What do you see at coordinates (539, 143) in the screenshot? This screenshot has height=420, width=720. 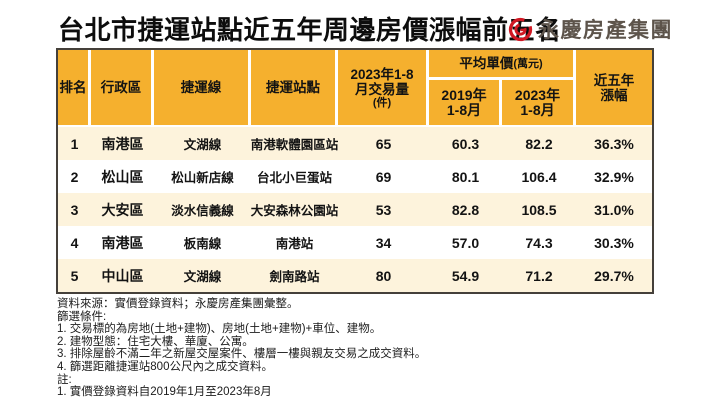 I see `cell-price-2023: 82.2` at bounding box center [539, 143].